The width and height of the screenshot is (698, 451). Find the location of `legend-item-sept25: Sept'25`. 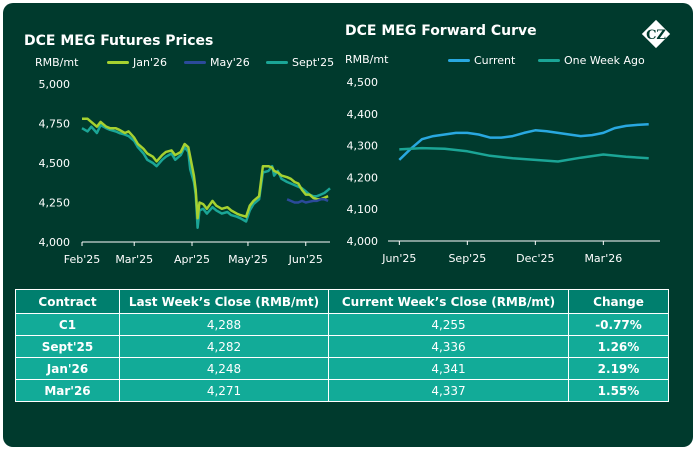

legend-item-sept25: Sept'25 is located at coordinates (300, 62).